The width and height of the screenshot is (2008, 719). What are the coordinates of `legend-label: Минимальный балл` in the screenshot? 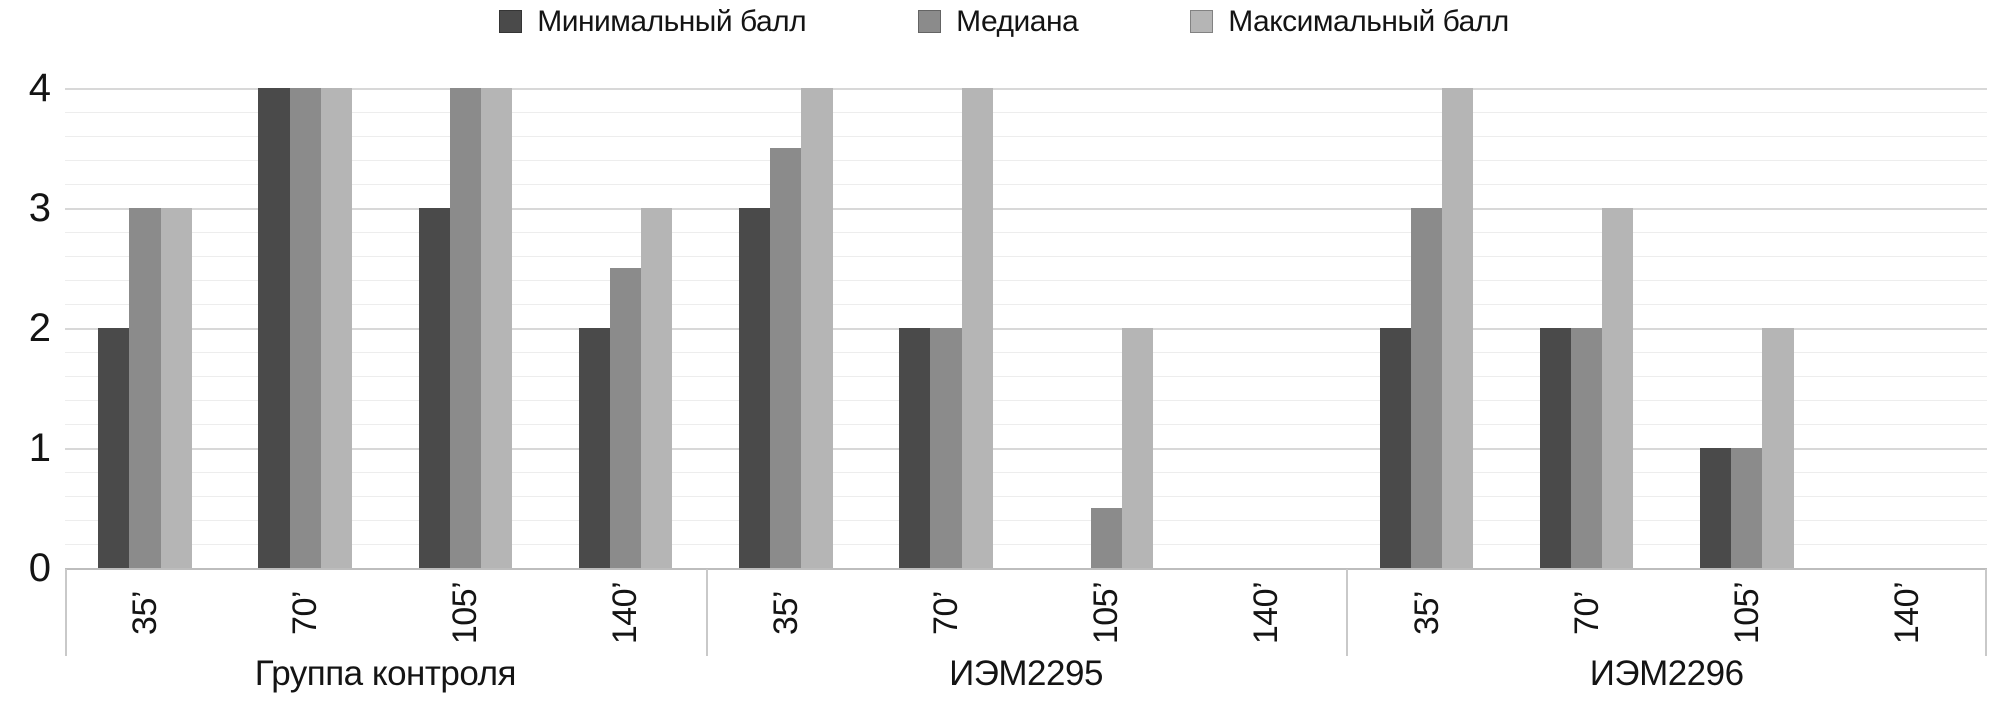 It's located at (672, 21).